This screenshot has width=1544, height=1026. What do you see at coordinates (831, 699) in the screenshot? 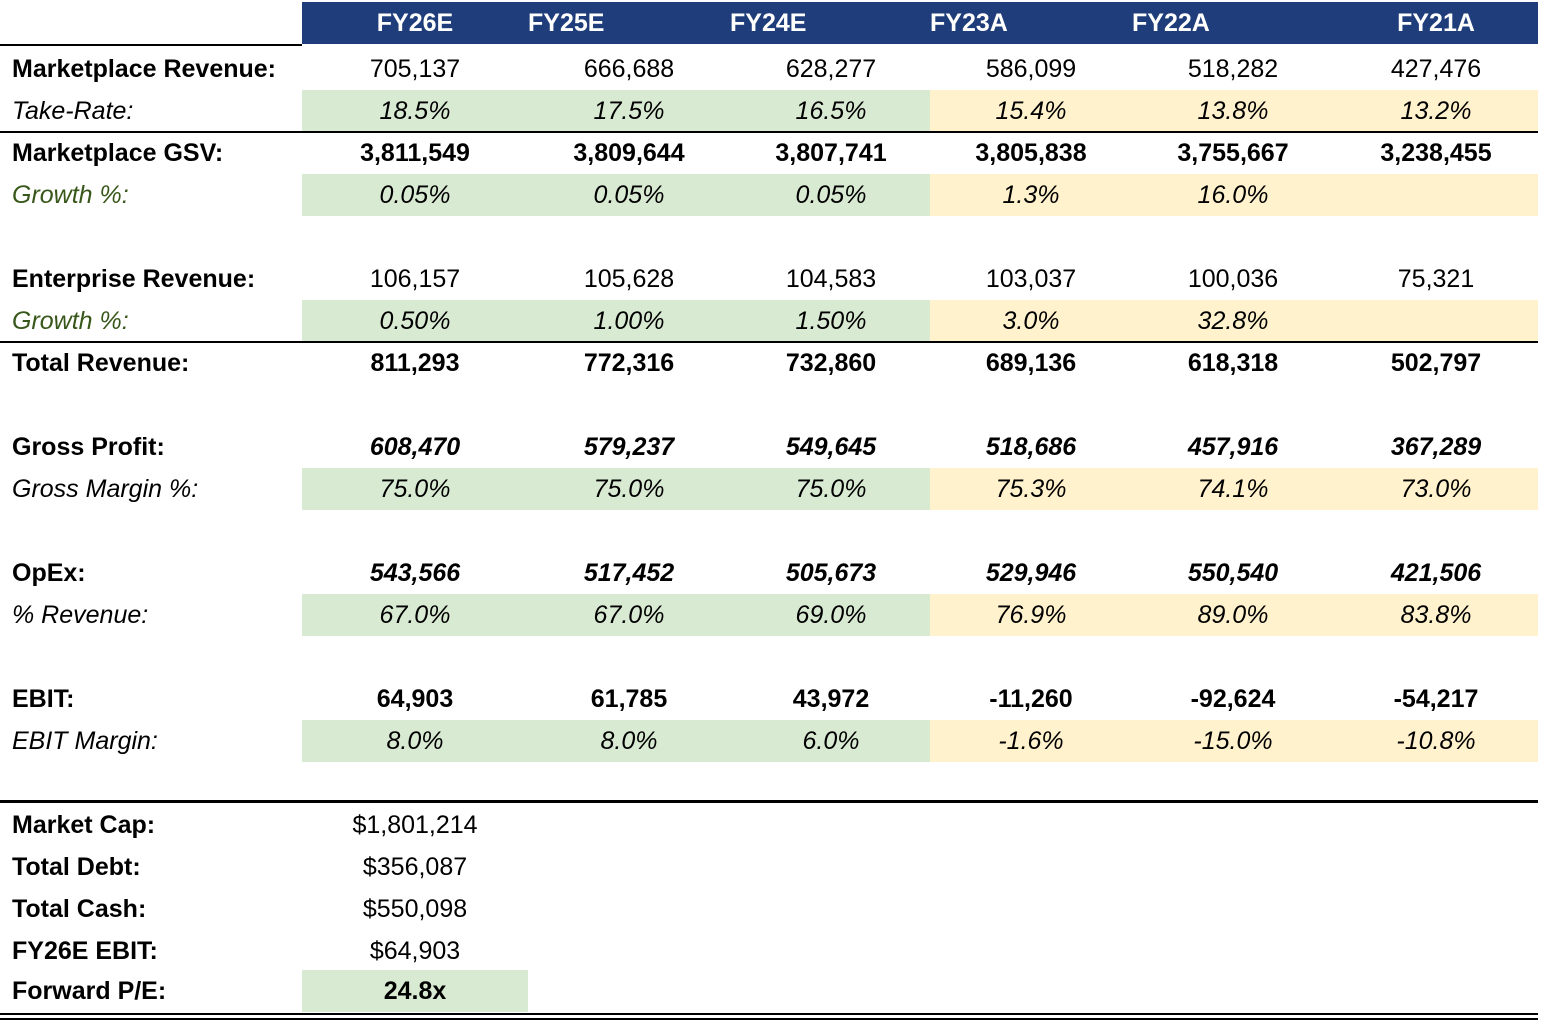
I see `cell-fy24e: 43,972` at bounding box center [831, 699].